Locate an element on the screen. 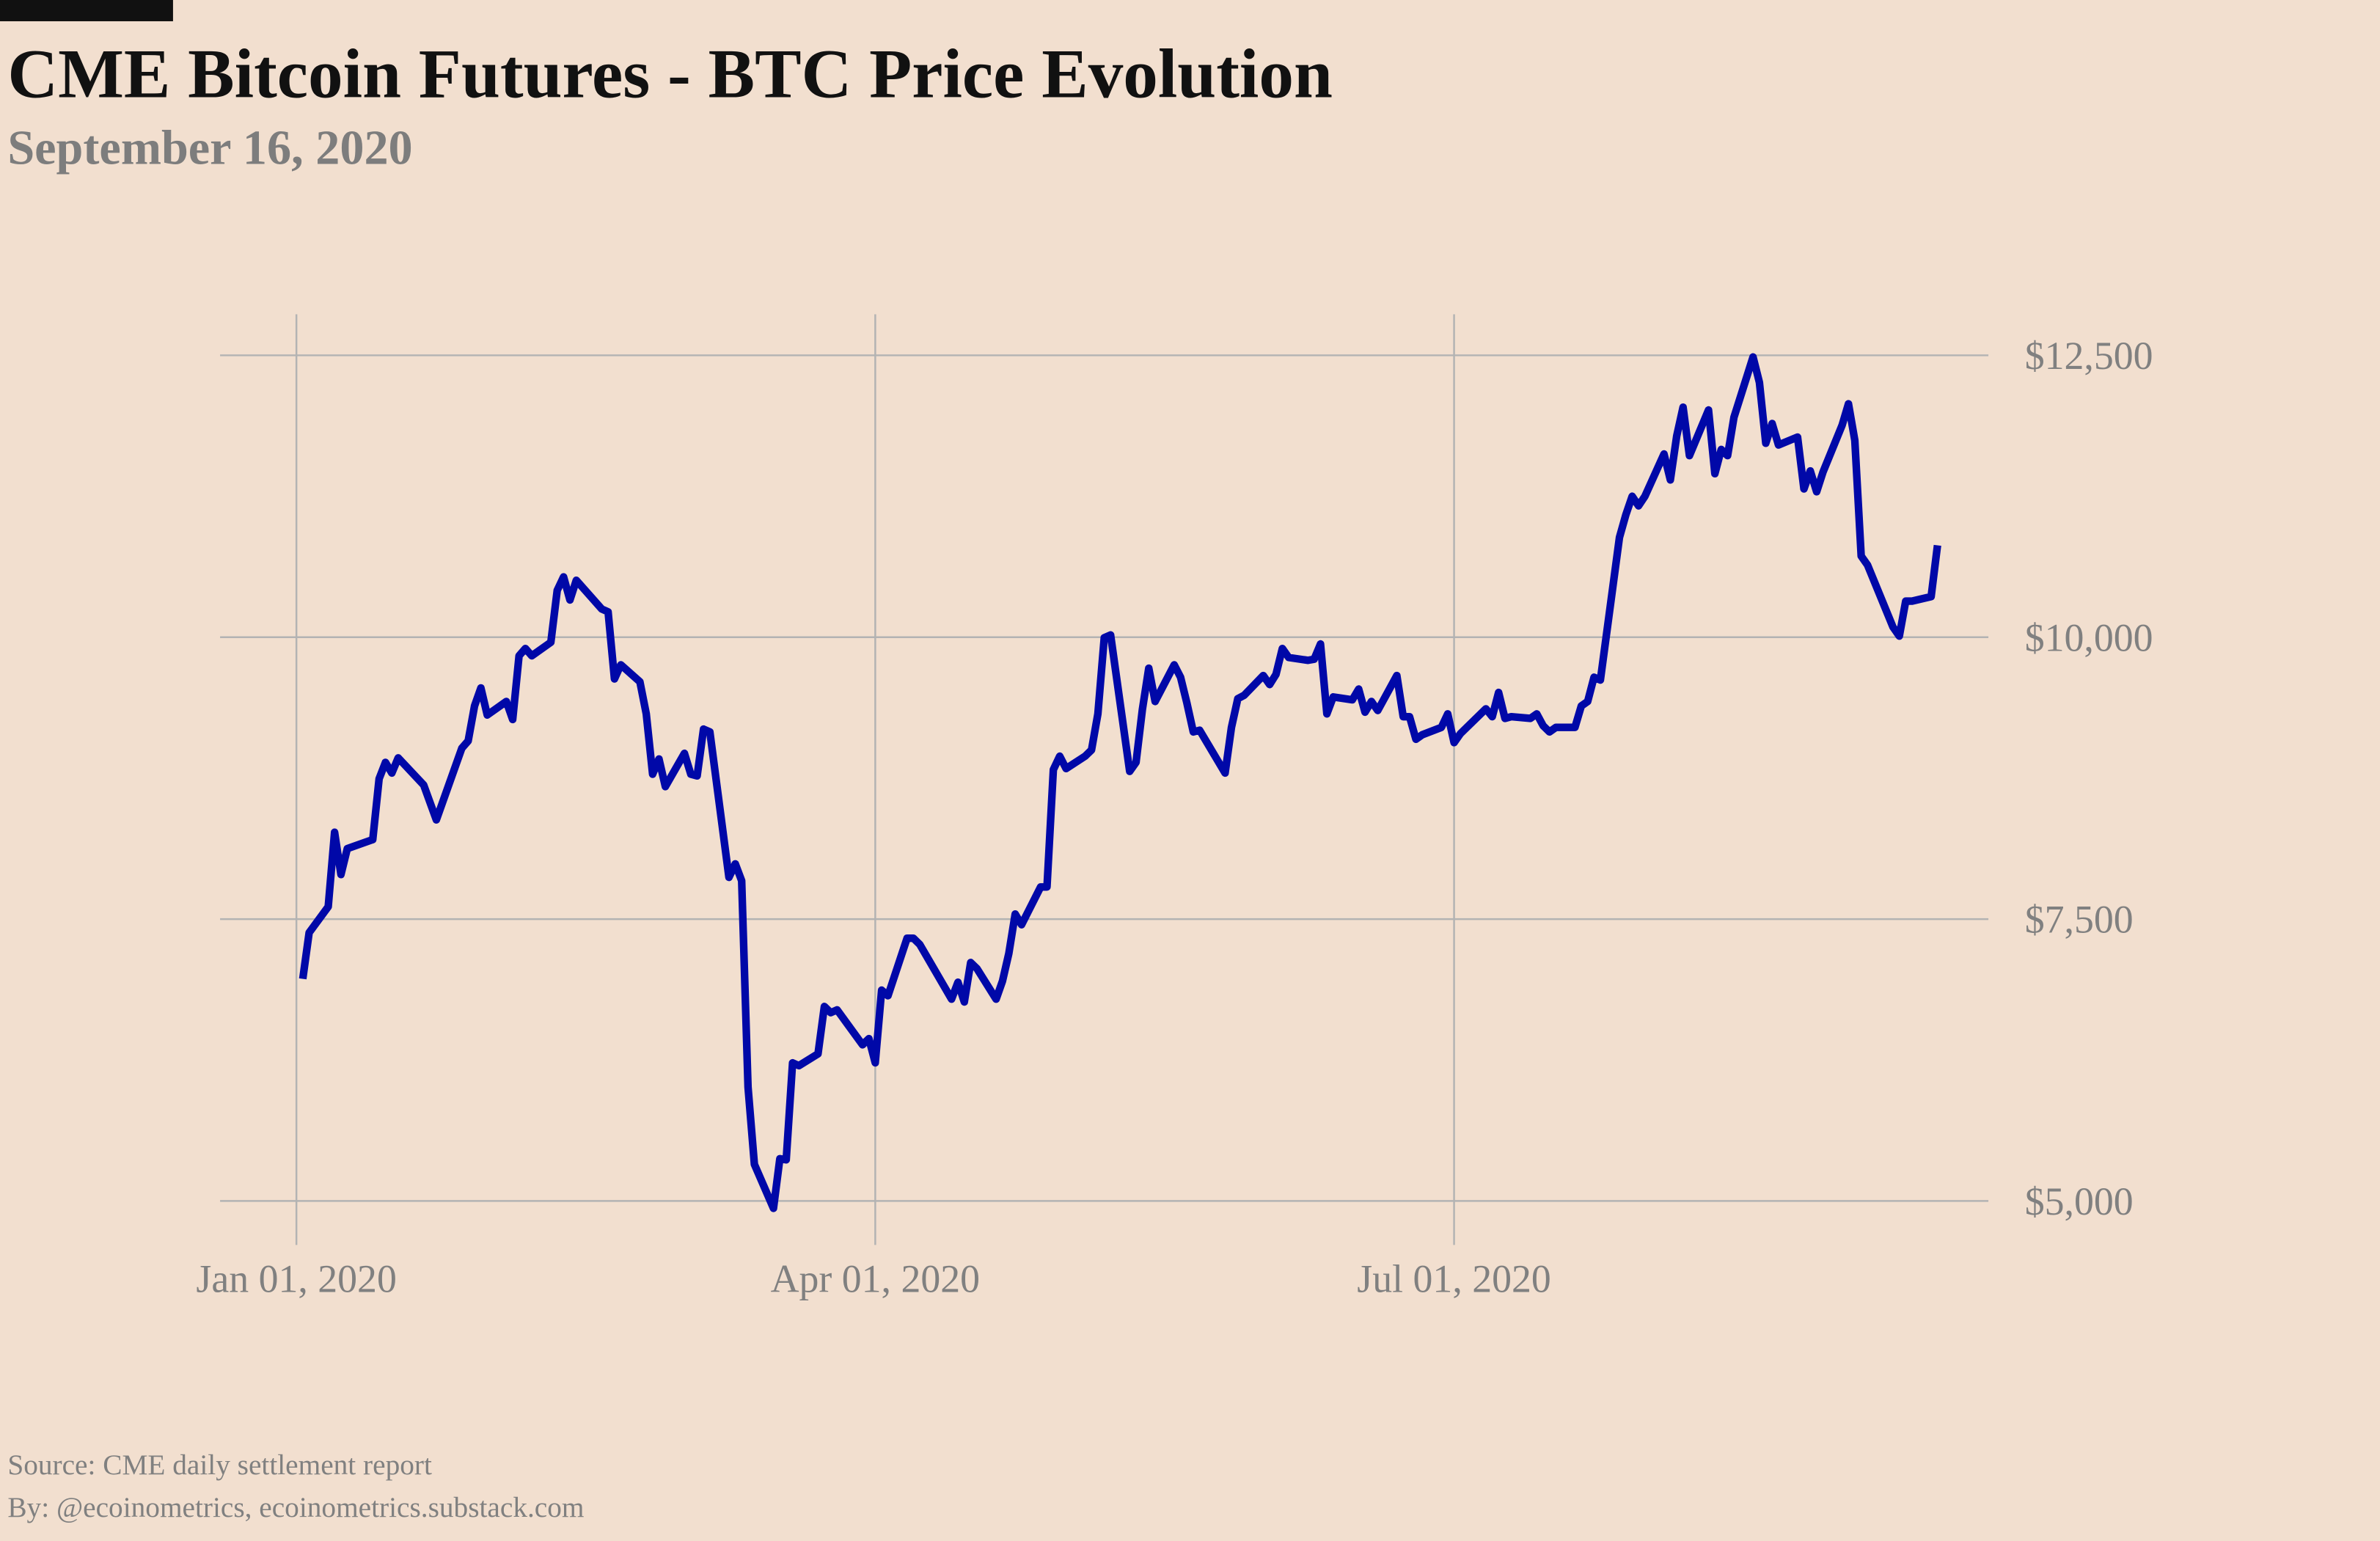 The width and height of the screenshot is (2380, 1541). y-tick-label: $10,000 is located at coordinates (2089, 637).